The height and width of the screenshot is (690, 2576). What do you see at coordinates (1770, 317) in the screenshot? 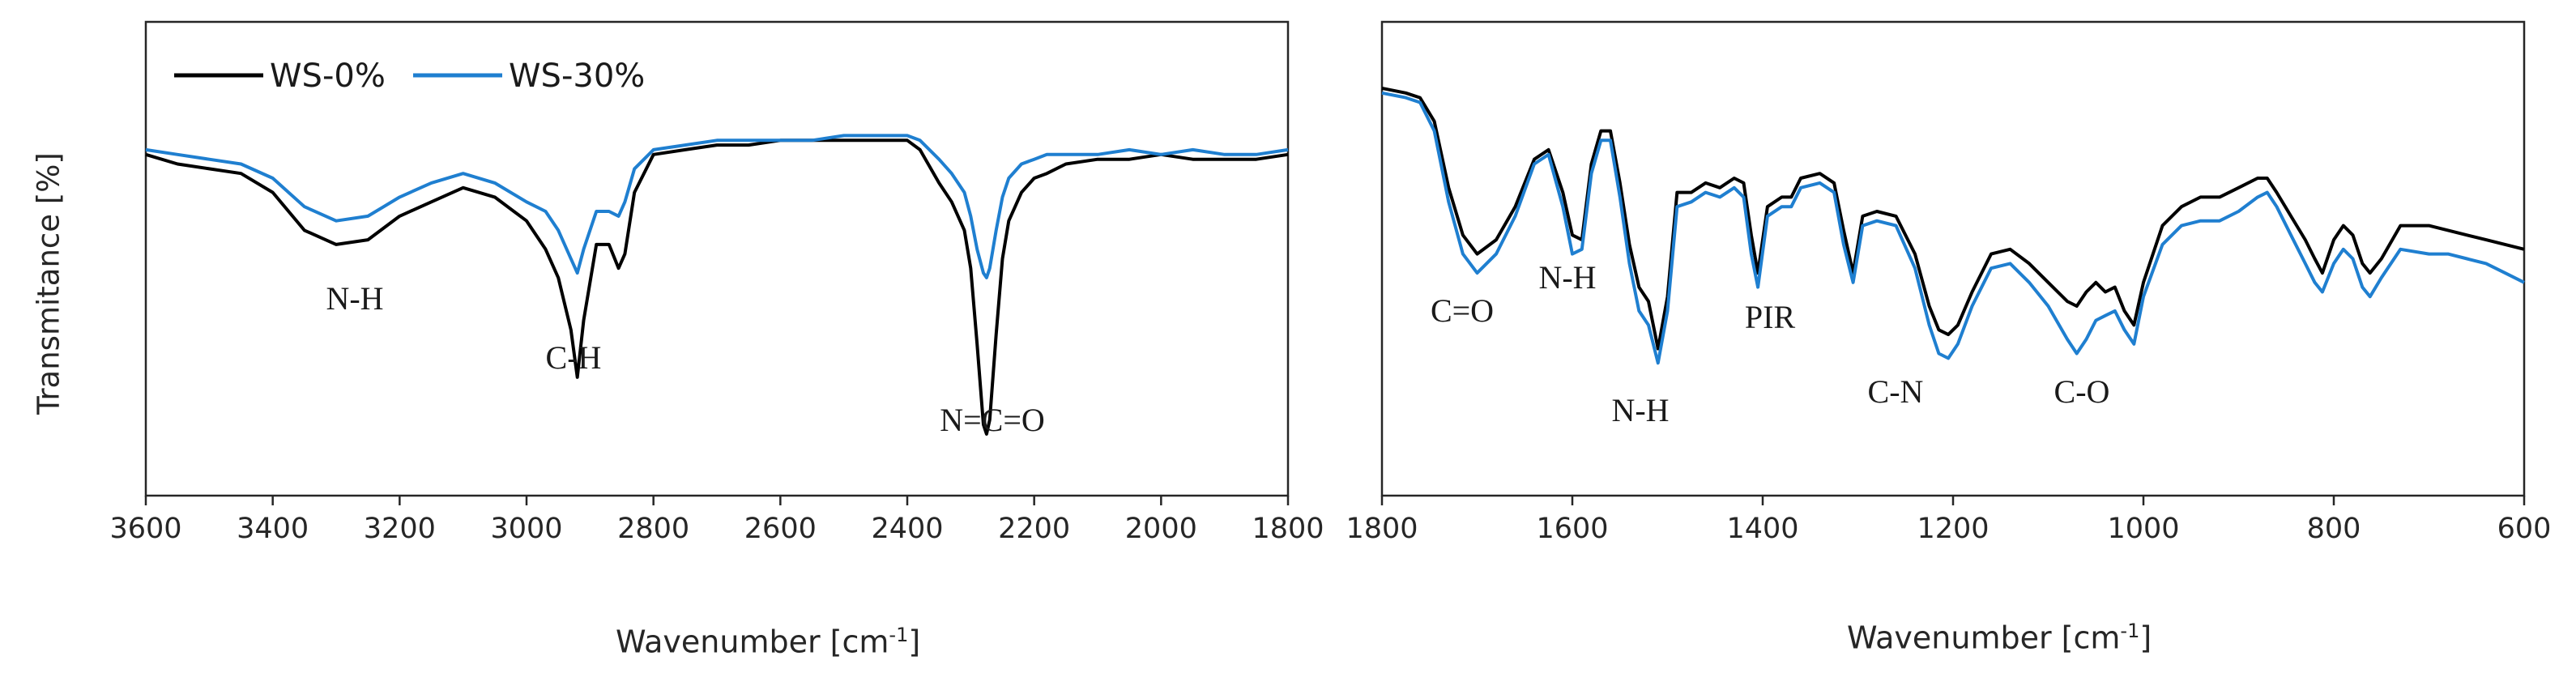
I see `peak-annotation: PIR` at bounding box center [1770, 317].